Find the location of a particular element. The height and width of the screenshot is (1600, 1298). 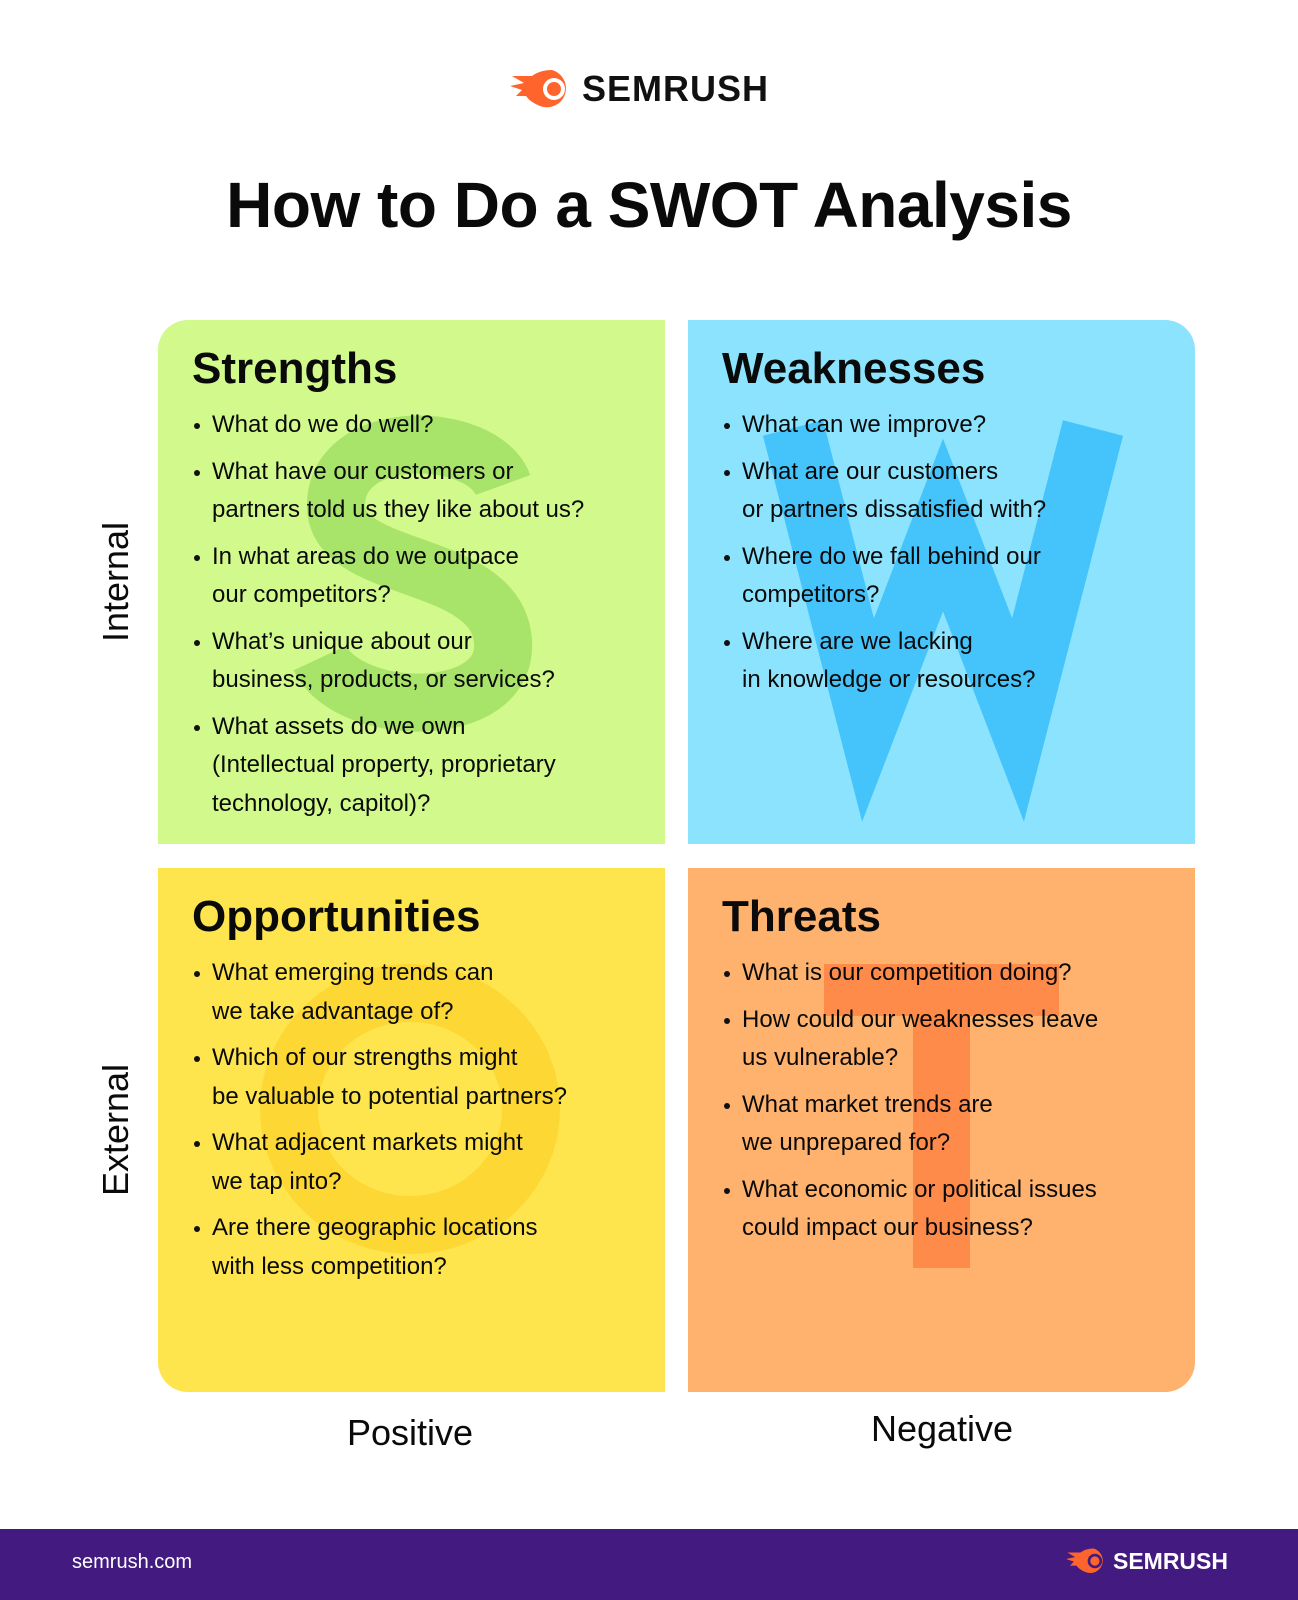

list-item: What is our competition doing? is located at coordinates (958, 973).